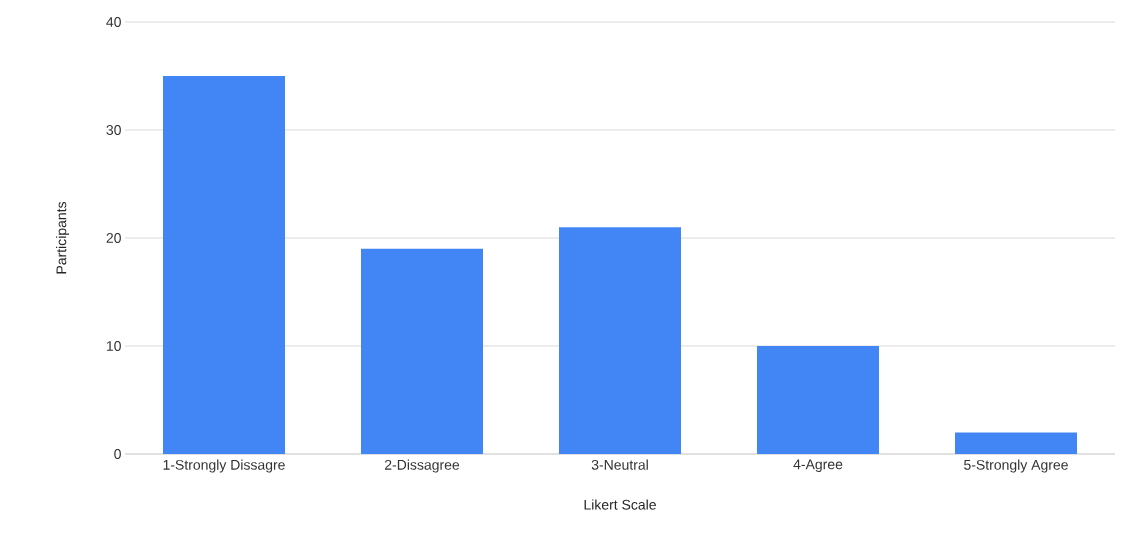 Image resolution: width=1130 pixels, height=555 pixels. What do you see at coordinates (113, 238) in the screenshot?
I see `y-tick-label: 20` at bounding box center [113, 238].